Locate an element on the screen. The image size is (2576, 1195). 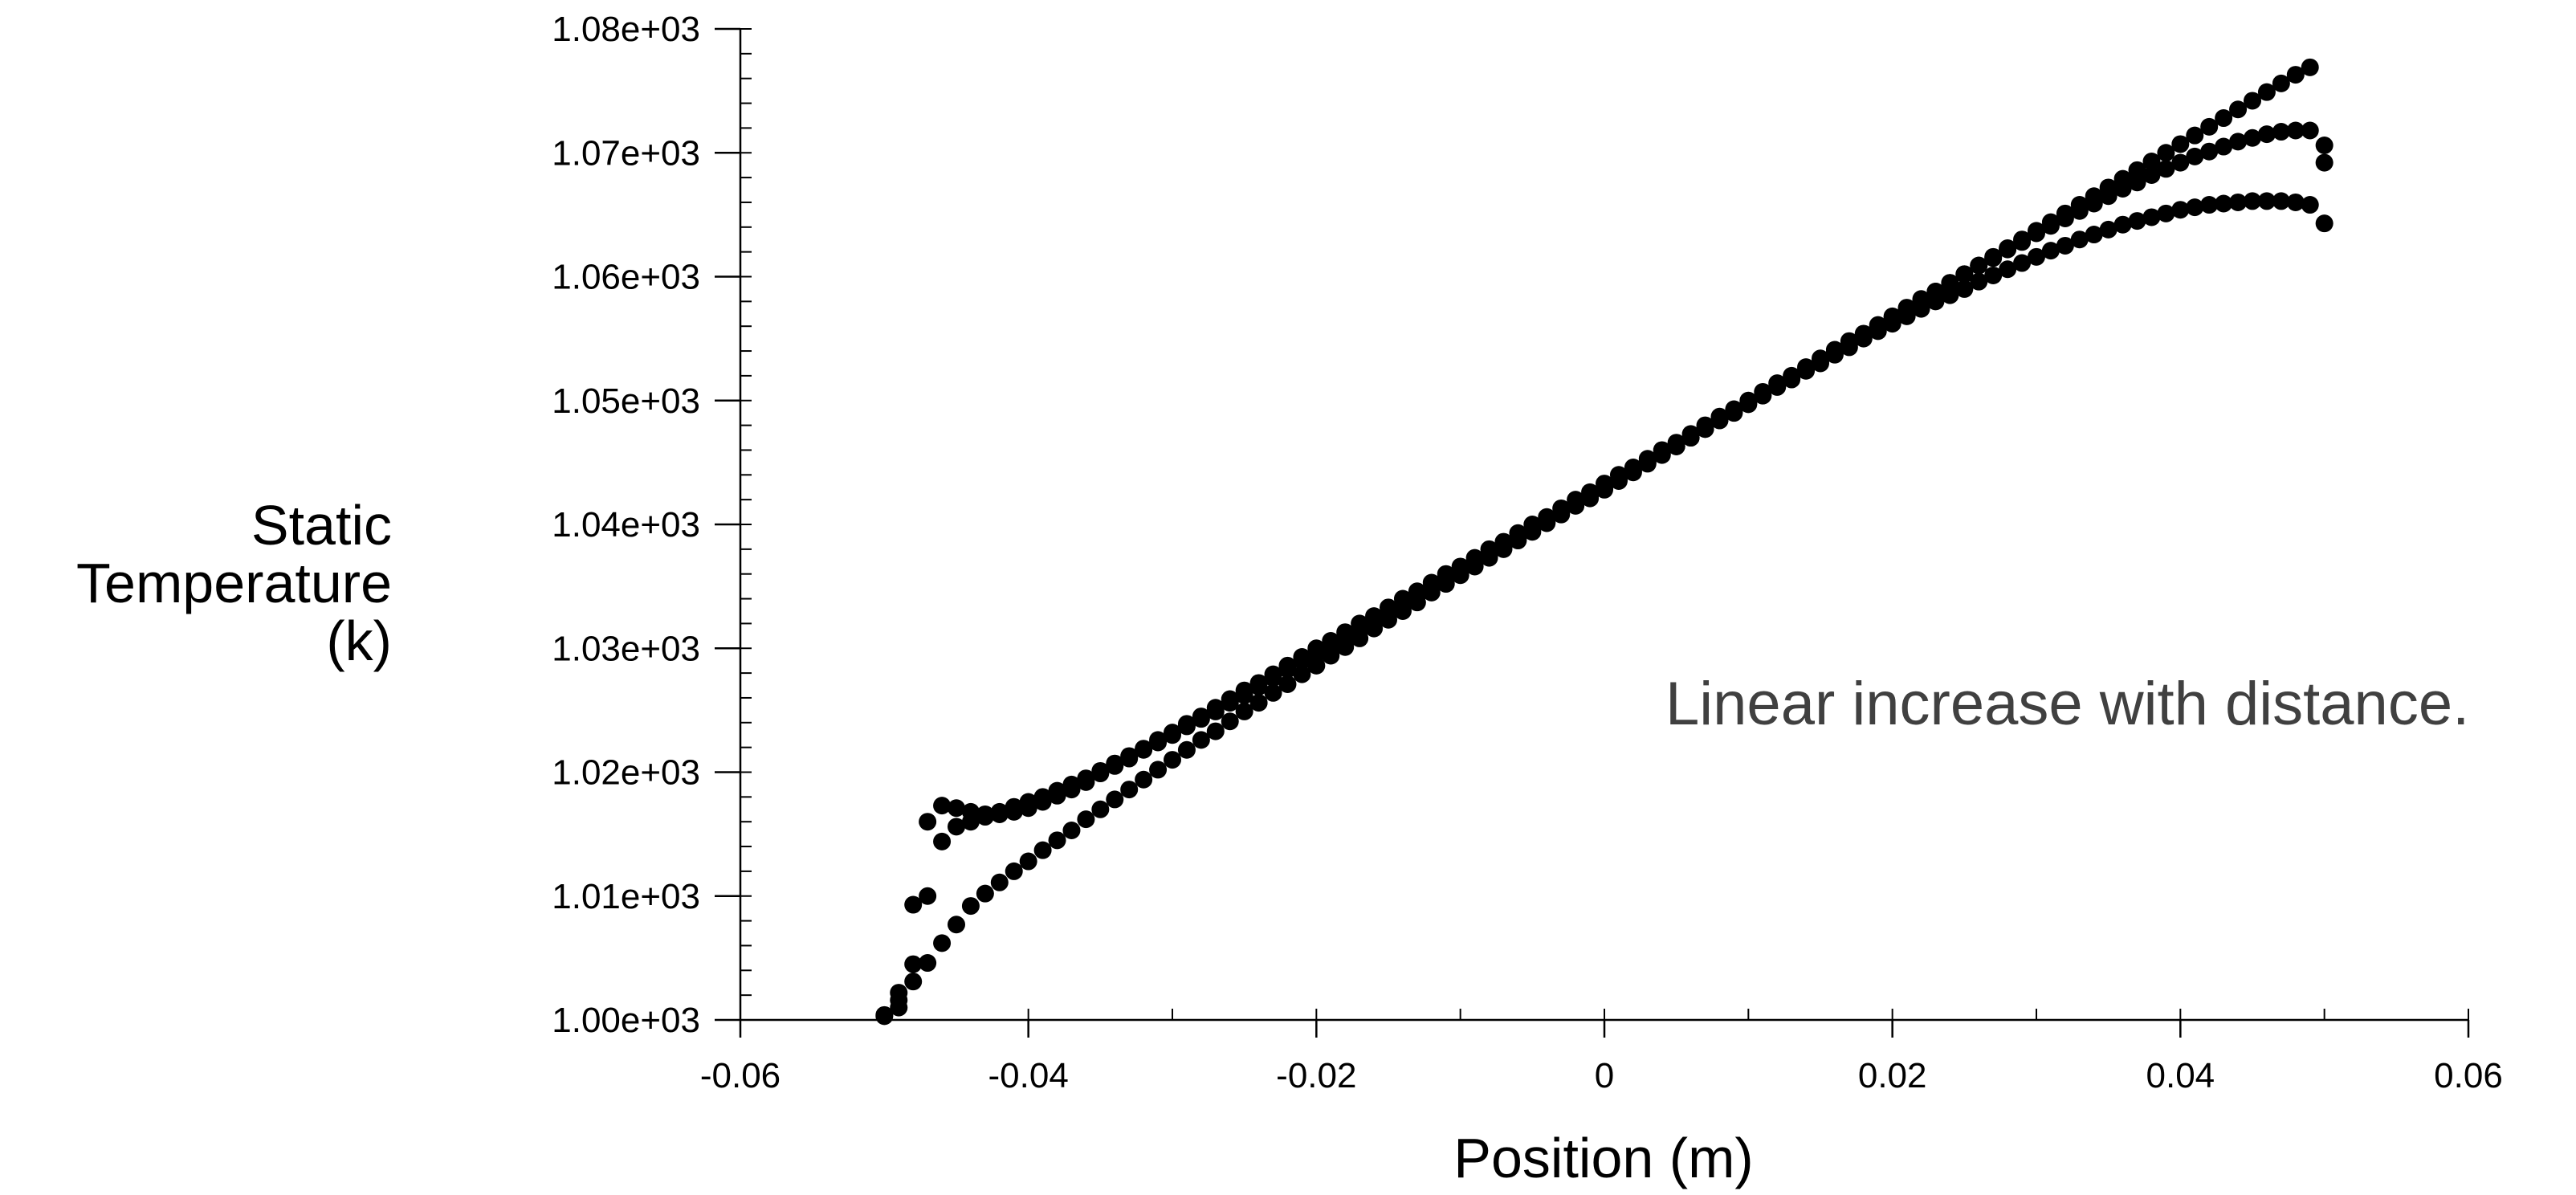
x-tick-label: -0.06 is located at coordinates (740, 1075).